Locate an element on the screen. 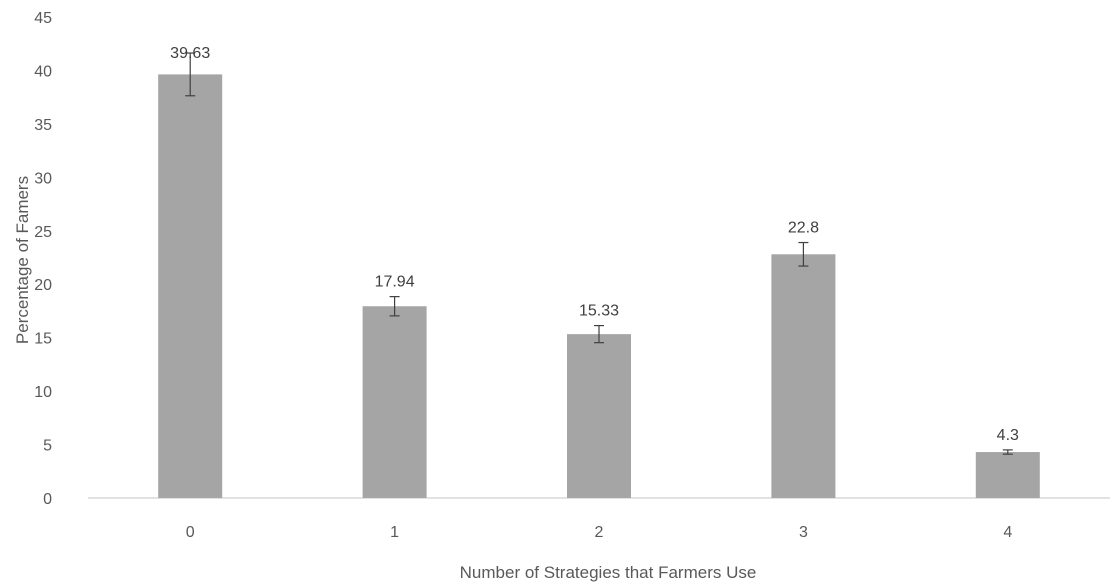 Image resolution: width=1117 pixels, height=584 pixels. data-label: 4.3 is located at coordinates (1008, 435).